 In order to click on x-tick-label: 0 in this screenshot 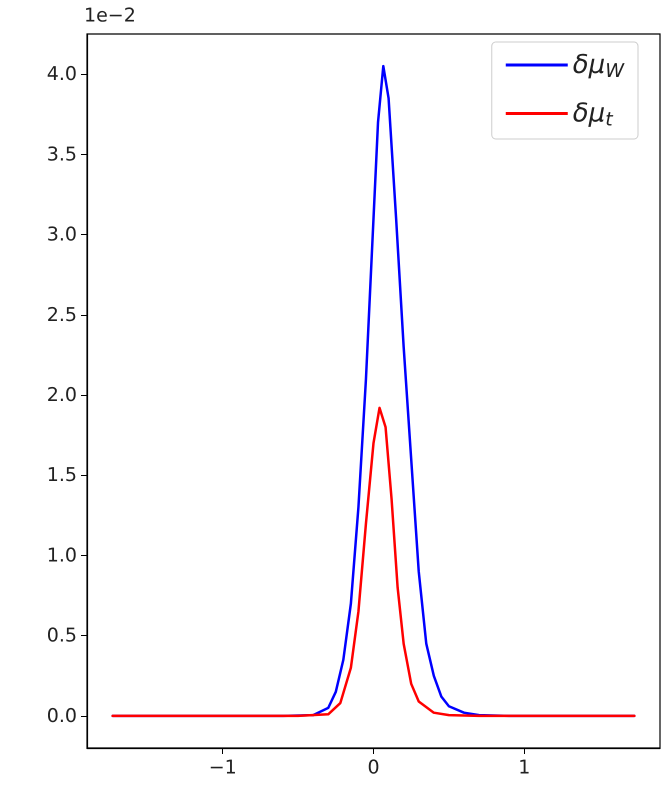, I will do `click(373, 767)`.